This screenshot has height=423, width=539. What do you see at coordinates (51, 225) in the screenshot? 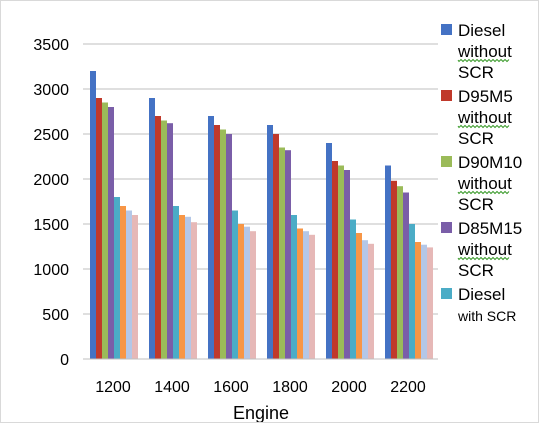
I see `y-tick-label: 1500` at bounding box center [51, 225].